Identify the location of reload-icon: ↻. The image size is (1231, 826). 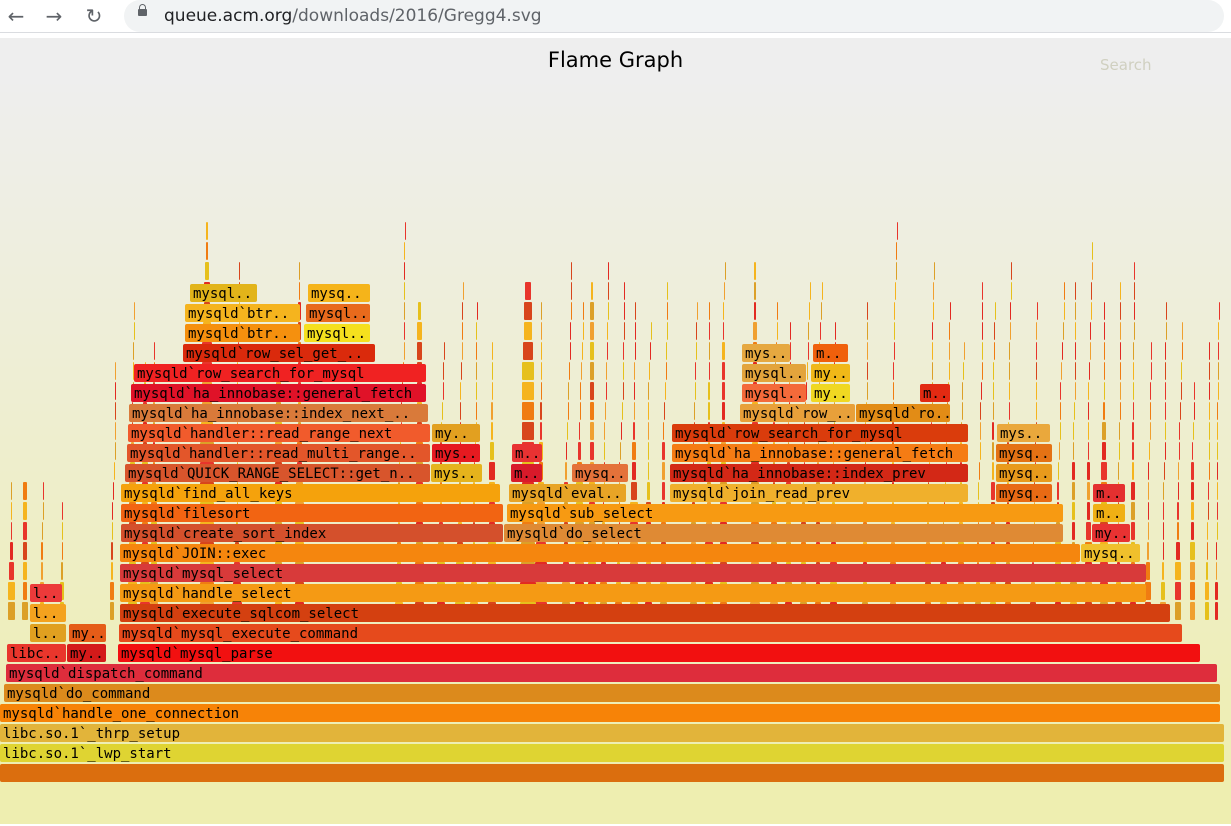
(94, 16).